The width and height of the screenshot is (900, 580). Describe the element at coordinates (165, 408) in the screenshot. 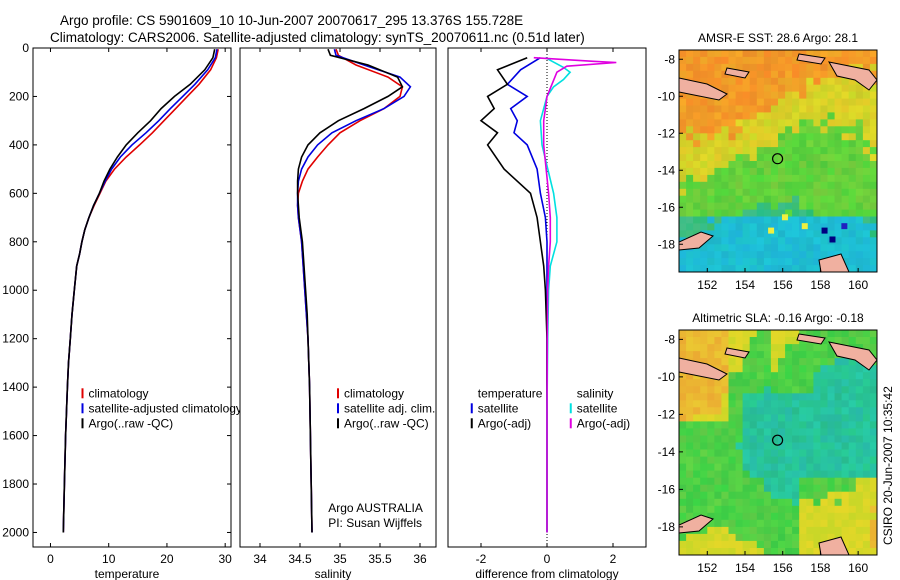

I see `legend-label: satellite-adjusted climatology` at that location.